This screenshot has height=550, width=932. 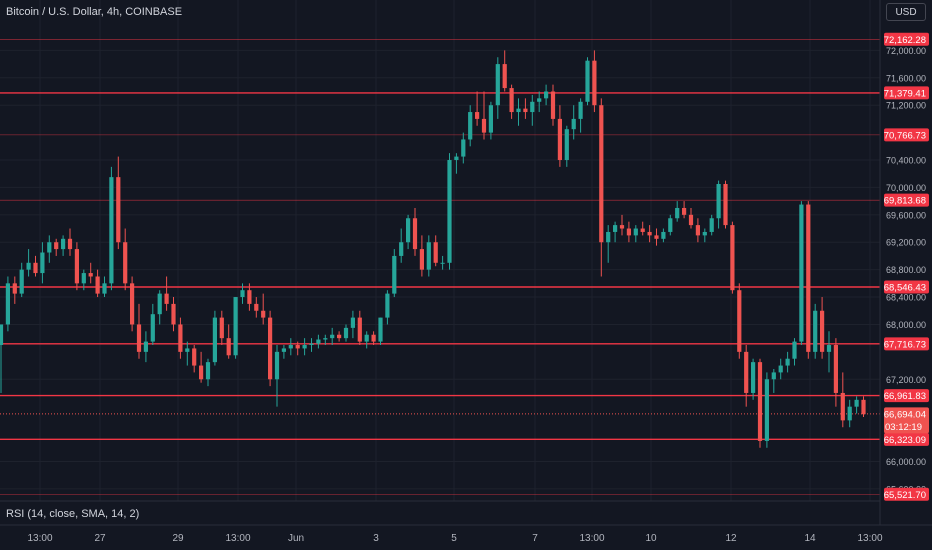 I want to click on time-tick-label: 5, so click(x=454, y=538).